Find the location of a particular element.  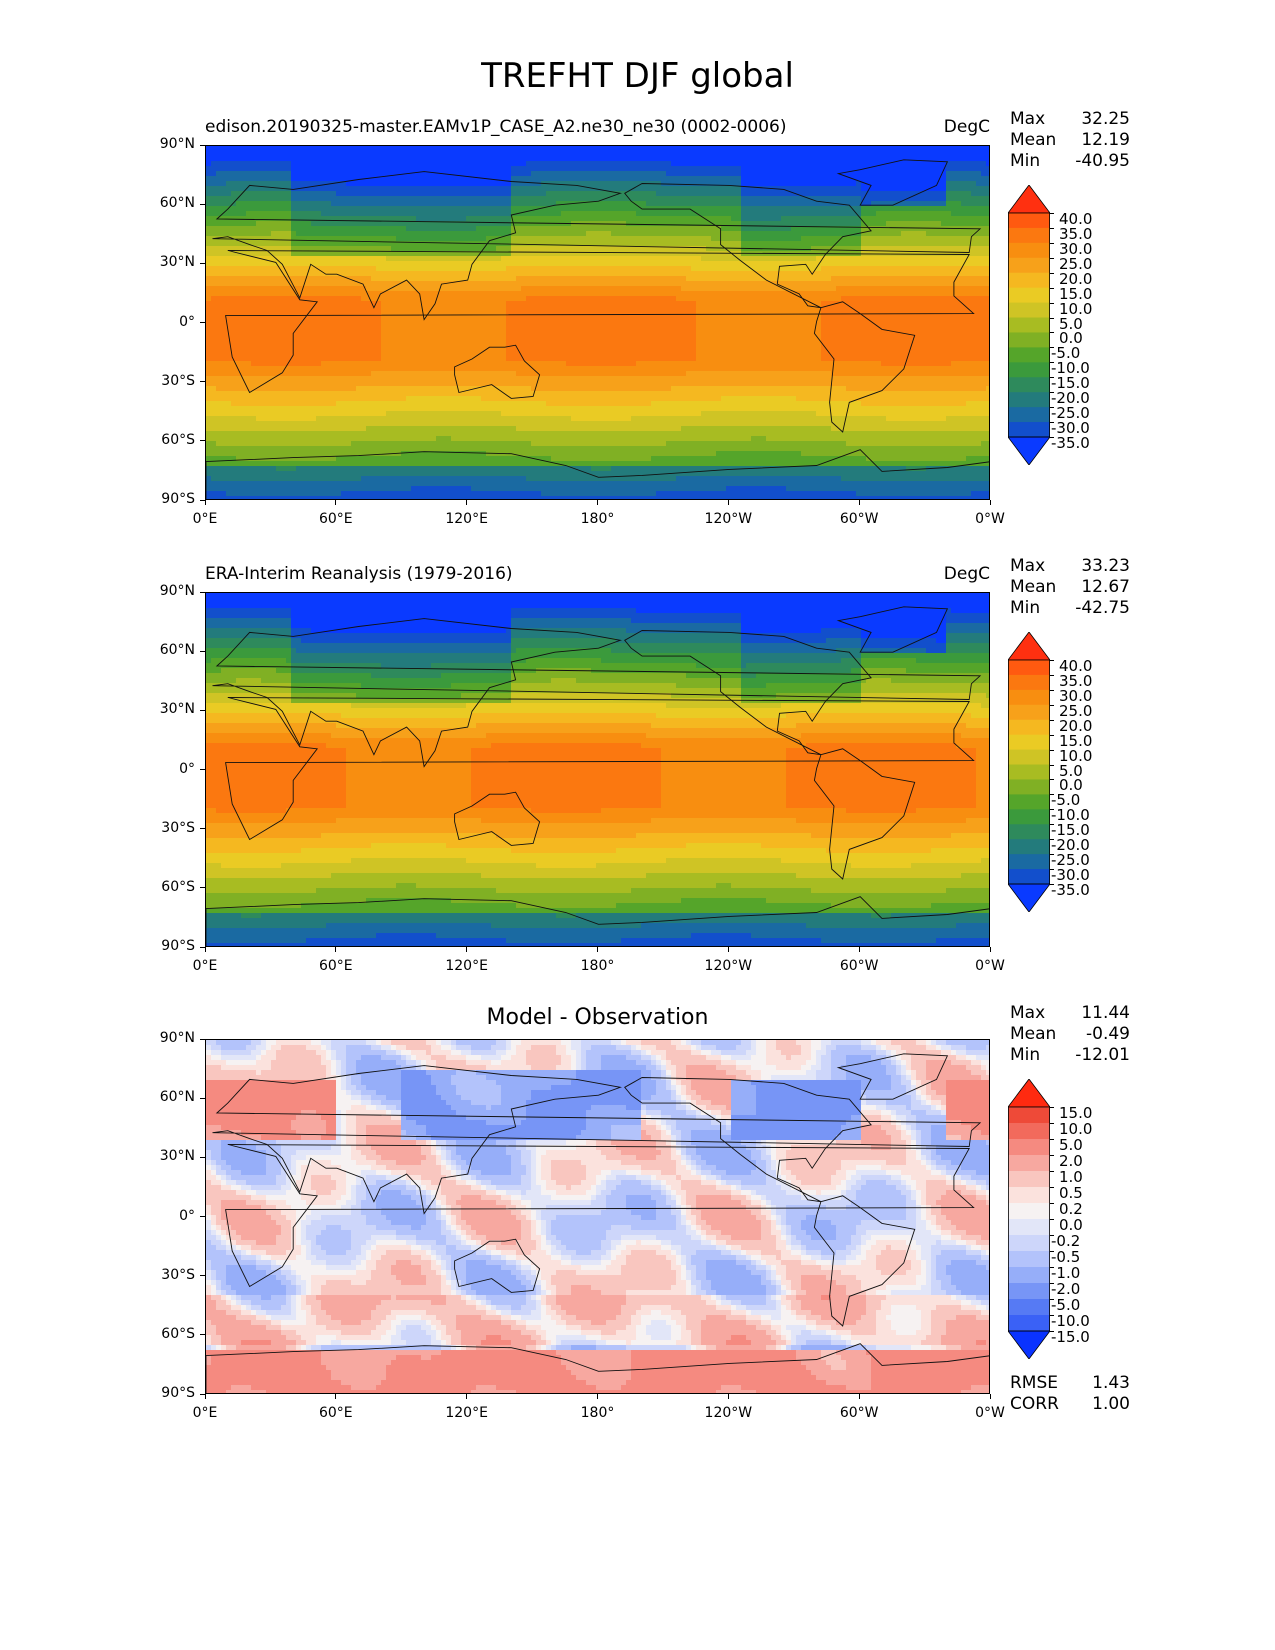

colorbar-tick-label: 40.0 is located at coordinates (1075, 666).